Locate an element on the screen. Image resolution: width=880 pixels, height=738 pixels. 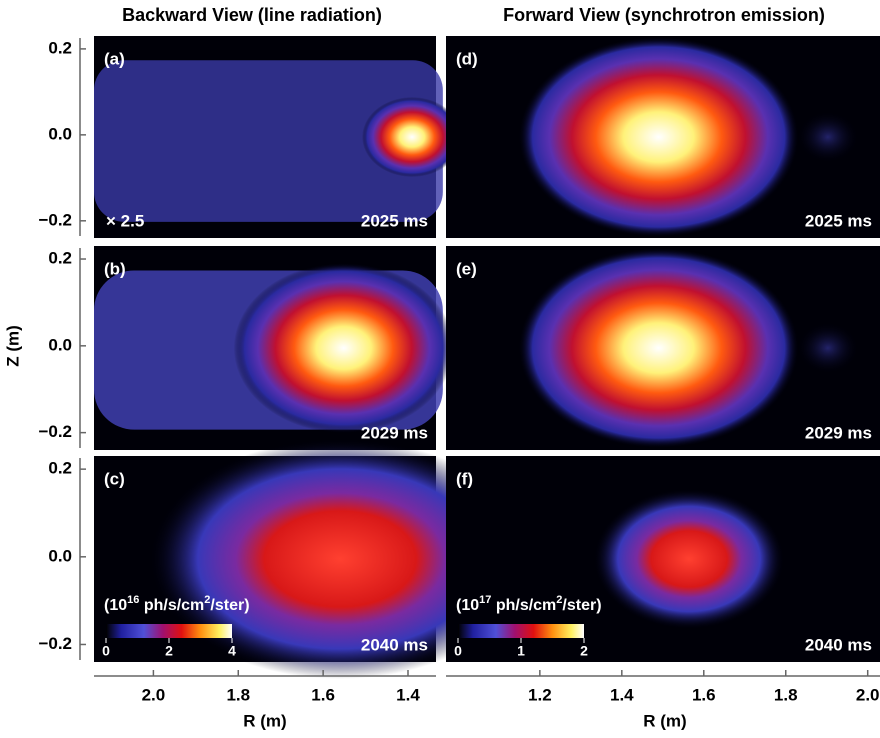
colorbar-unit: (1016 ph/s/cm2/ster) is located at coordinates (177, 604).